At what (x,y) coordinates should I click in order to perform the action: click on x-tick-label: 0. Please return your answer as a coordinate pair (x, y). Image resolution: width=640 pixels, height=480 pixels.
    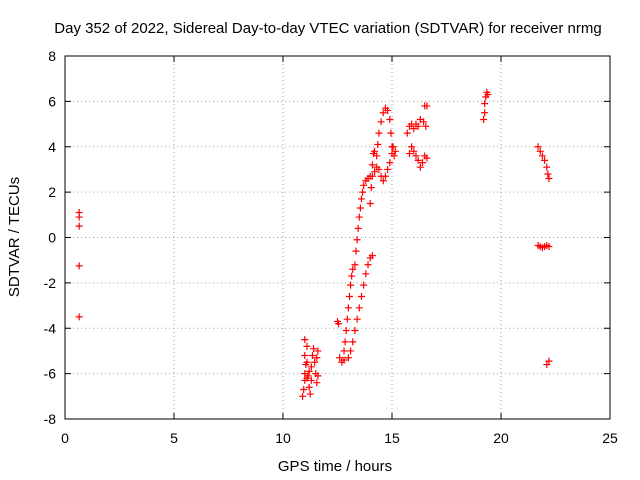
    Looking at the image, I should click on (65, 438).